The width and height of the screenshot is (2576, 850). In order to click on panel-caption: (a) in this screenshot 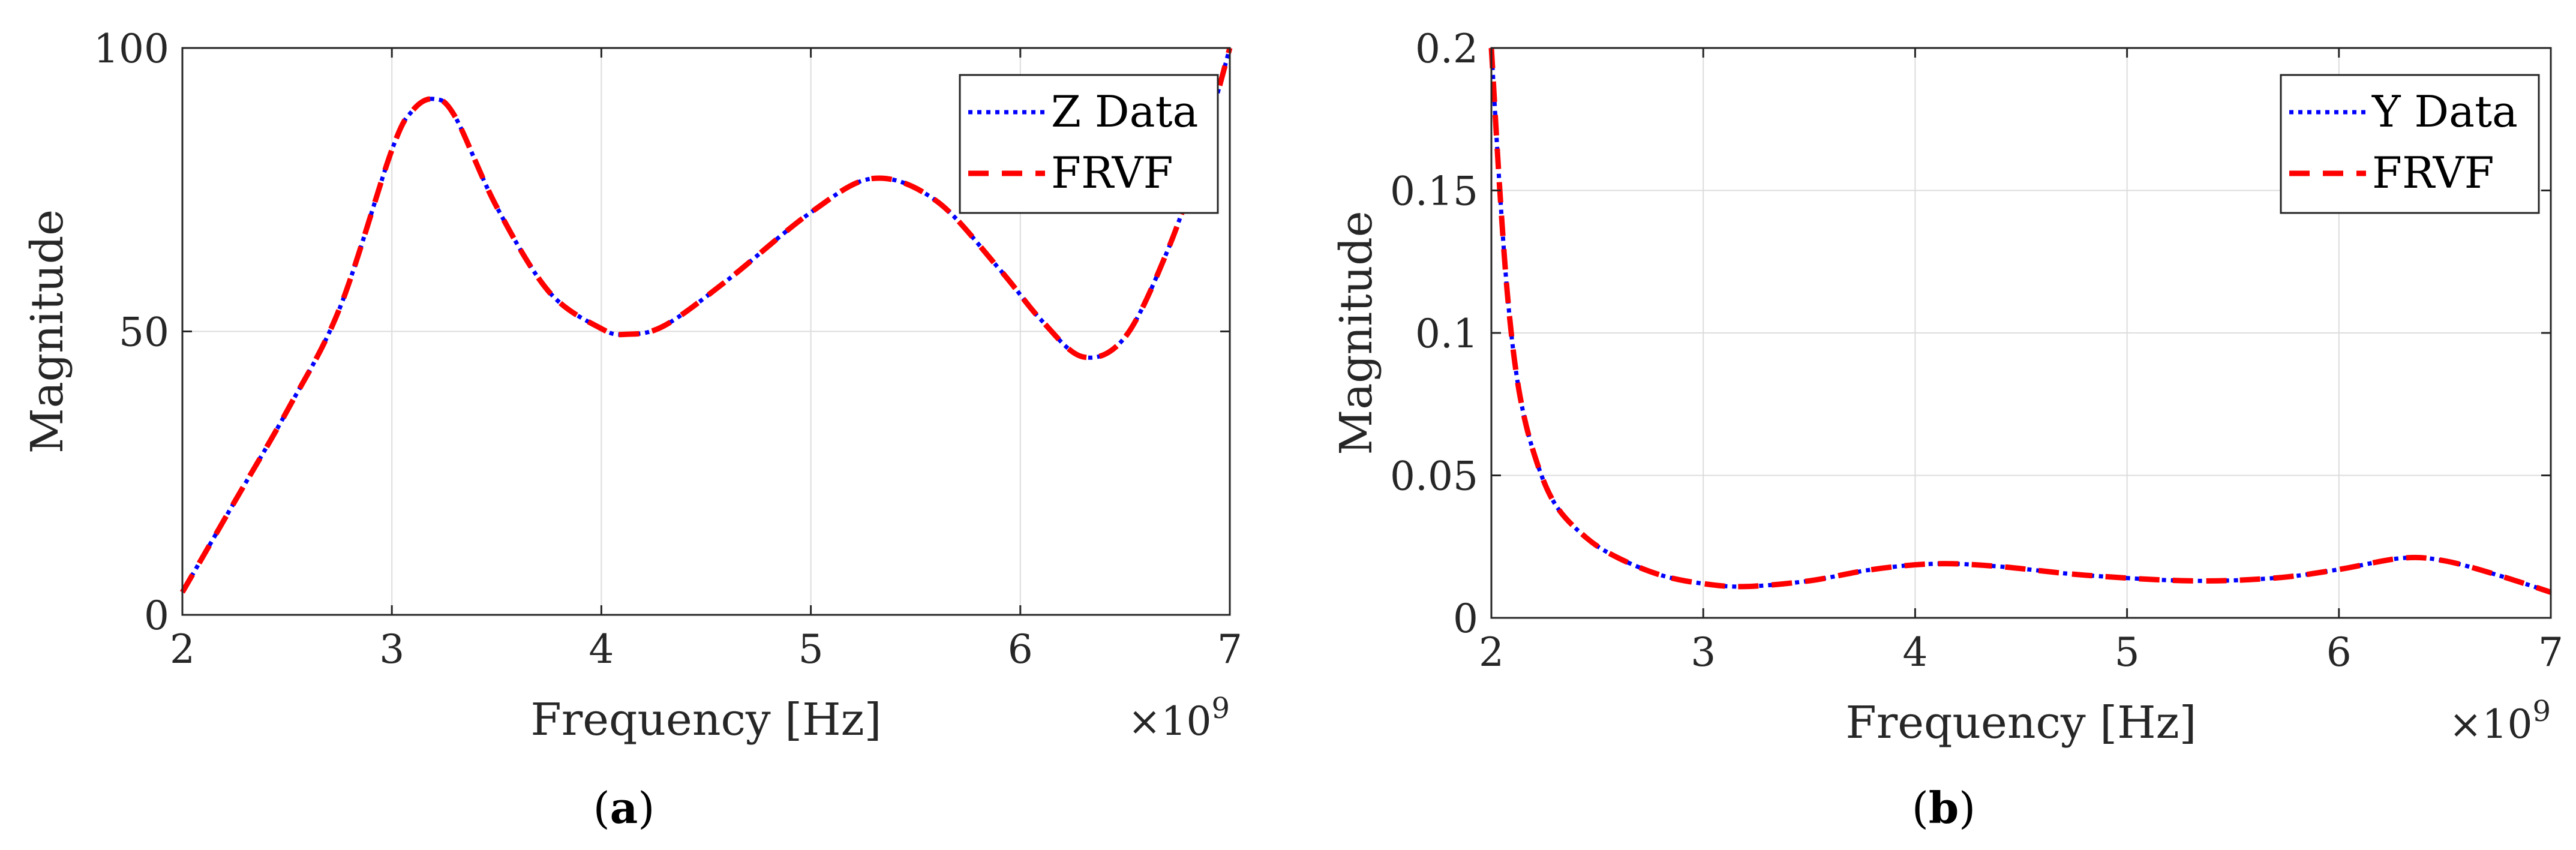, I will do `click(624, 807)`.